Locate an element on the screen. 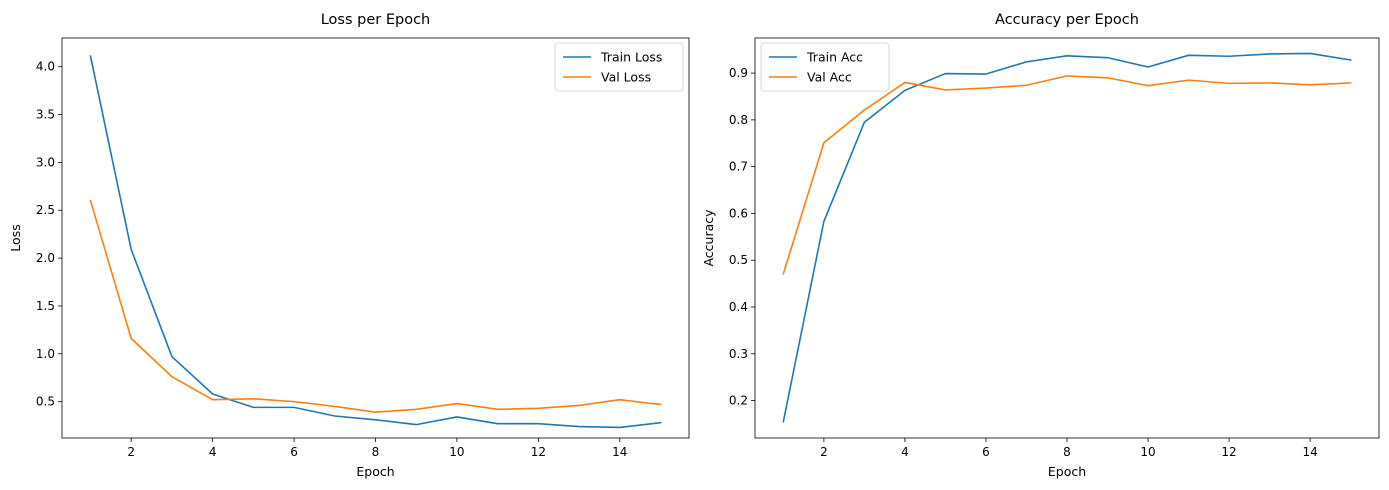 This screenshot has width=1389, height=490. legend: Train Loss Val Loss is located at coordinates (619, 67).